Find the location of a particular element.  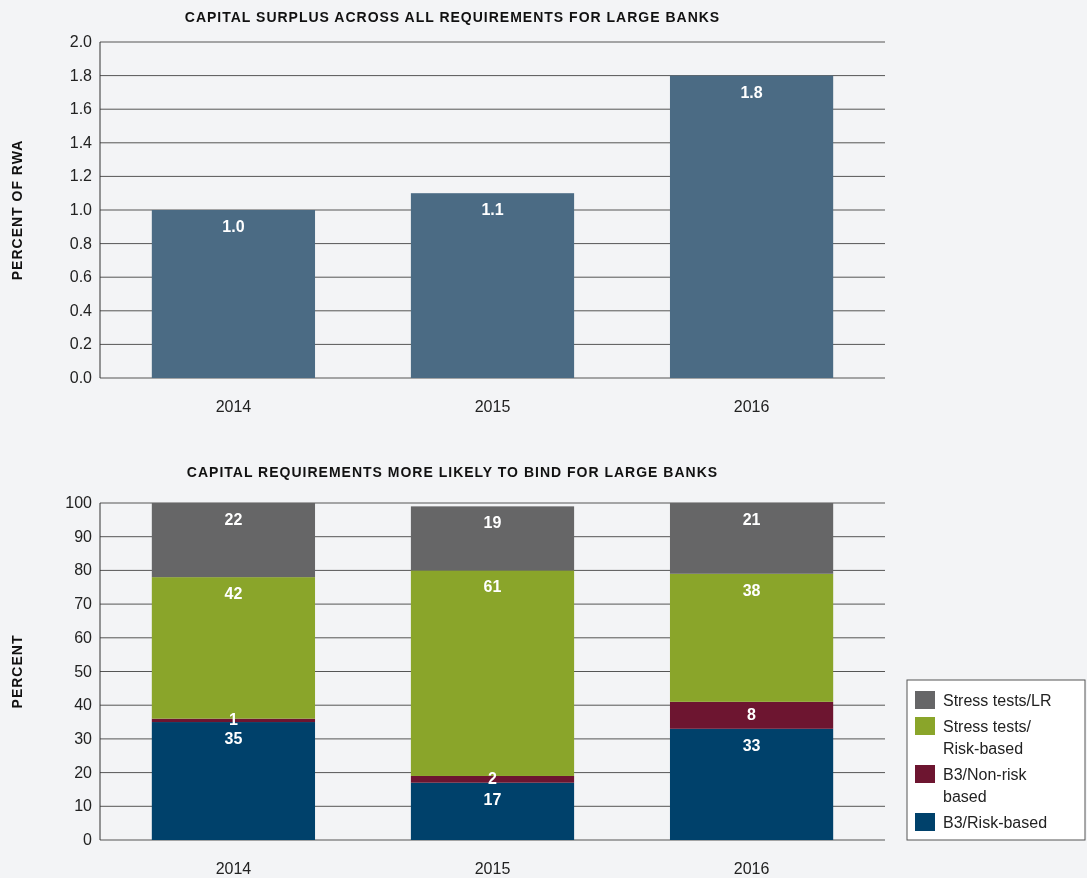

y-tick-label: 60 is located at coordinates (83, 637).